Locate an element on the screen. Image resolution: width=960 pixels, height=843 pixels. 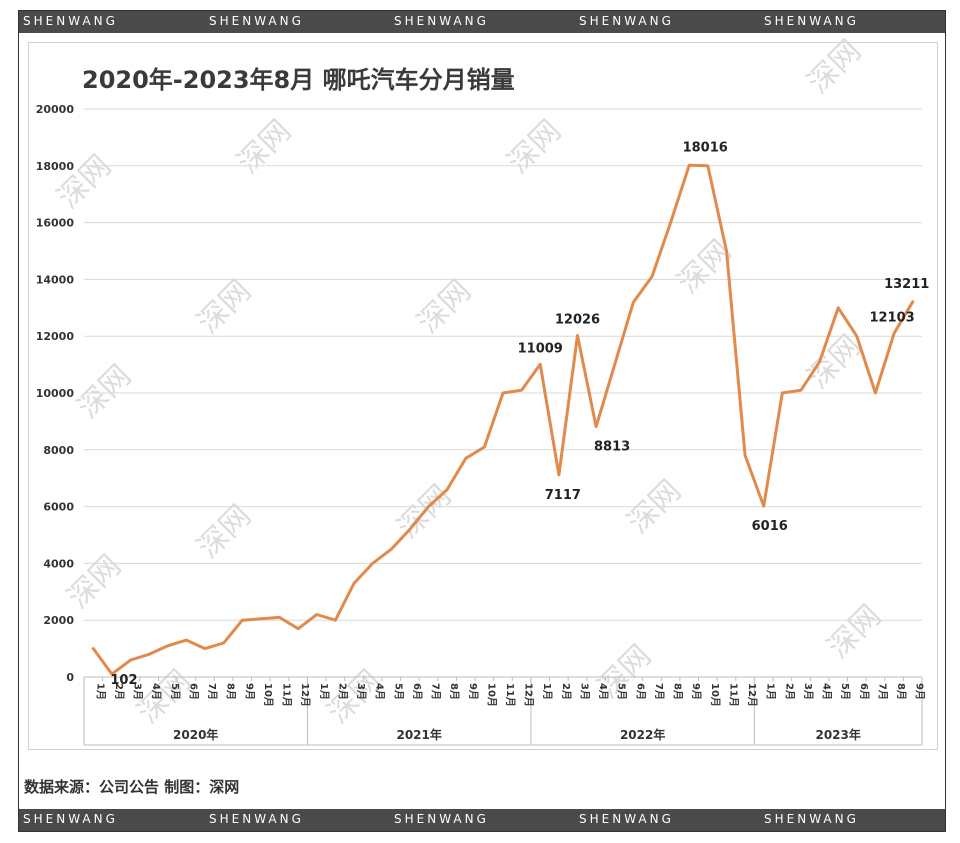
data-label: 13211 is located at coordinates (906, 284).